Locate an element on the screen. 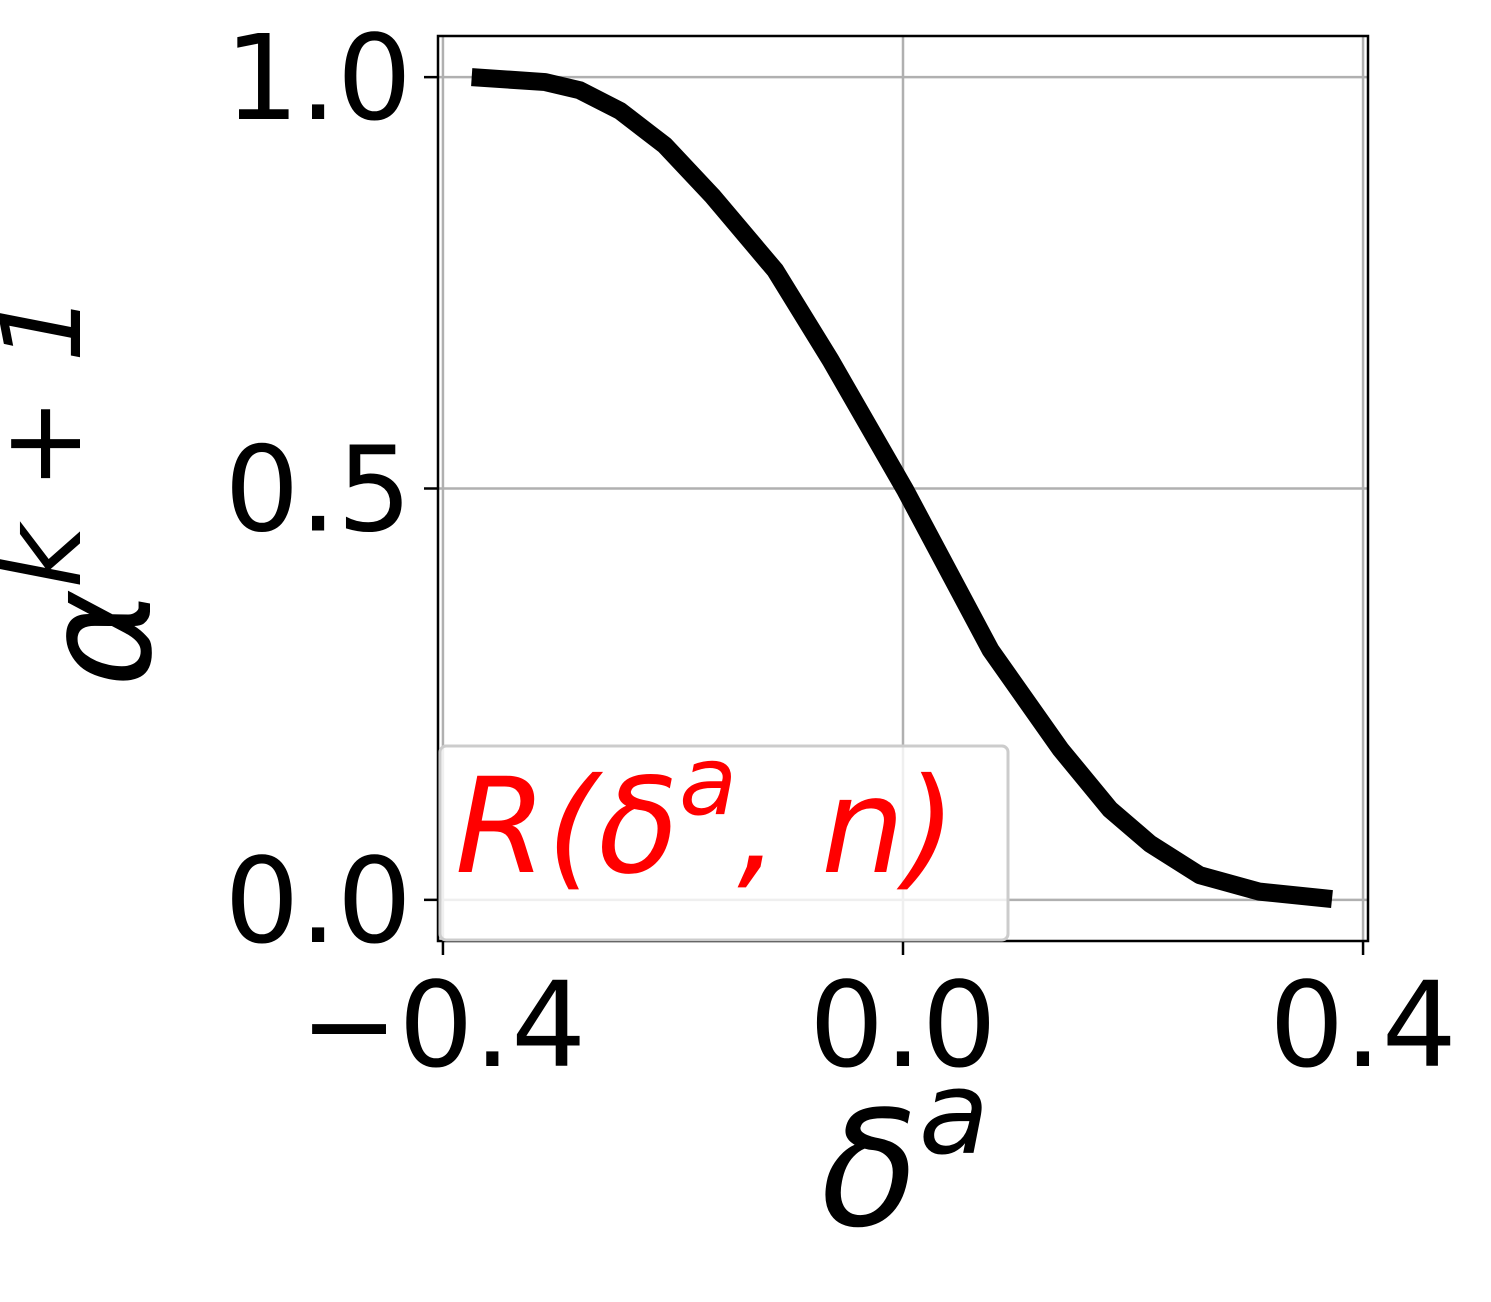 This screenshot has height=1302, width=1491. annotation-box is located at coordinates (724, 843).